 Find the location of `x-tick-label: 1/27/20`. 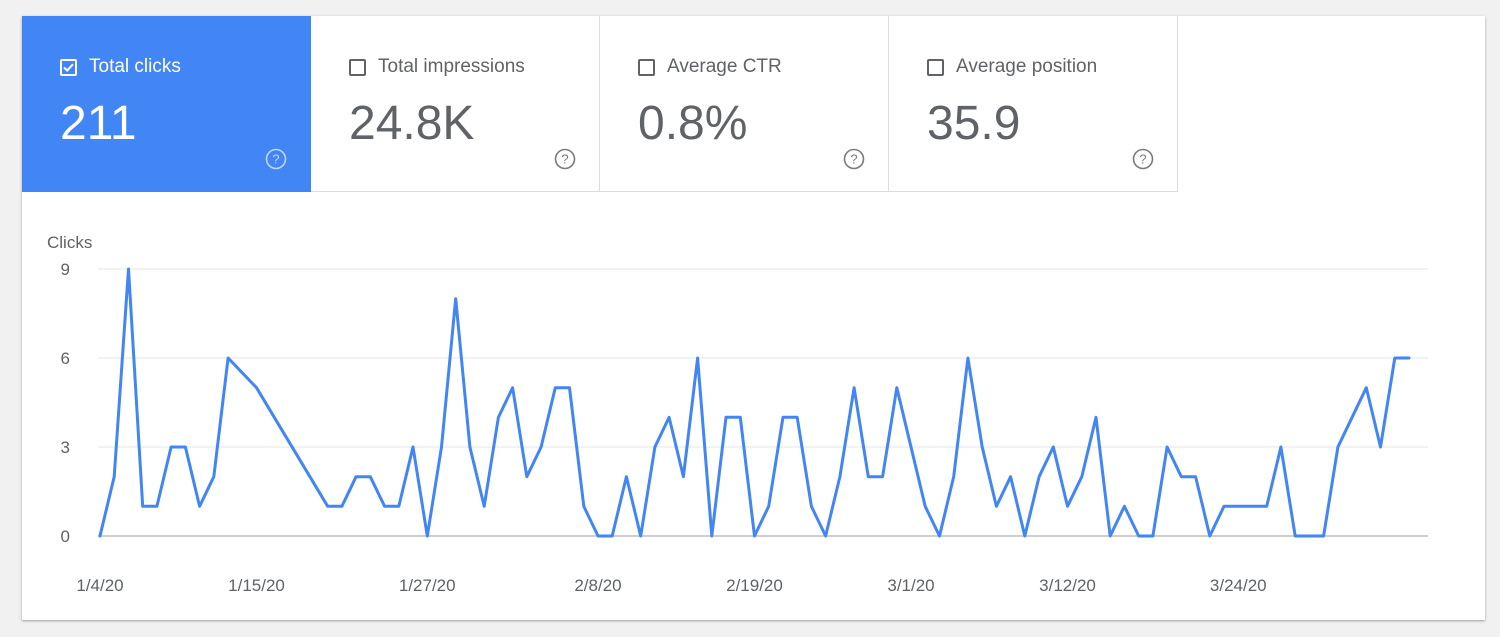

x-tick-label: 1/27/20 is located at coordinates (427, 585).